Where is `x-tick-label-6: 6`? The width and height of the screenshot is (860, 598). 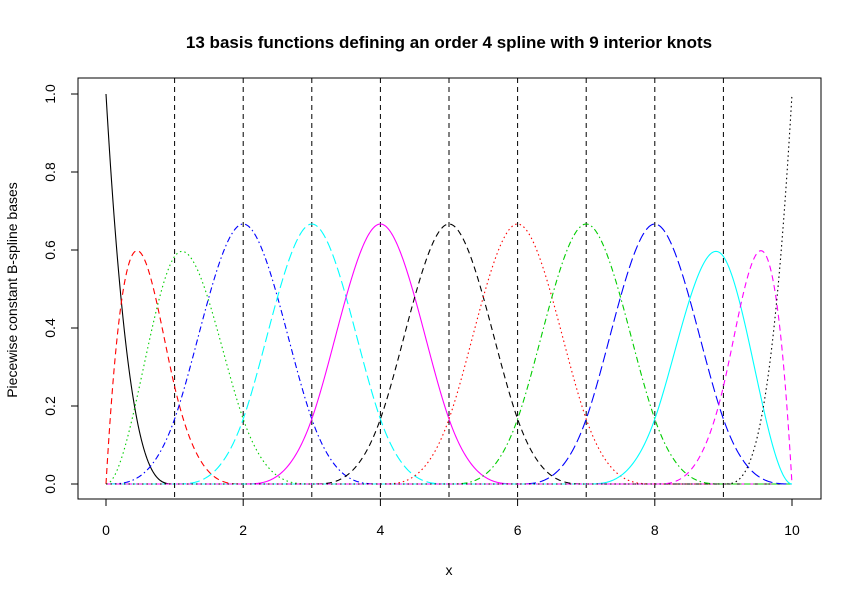
x-tick-label-6: 6 is located at coordinates (518, 530).